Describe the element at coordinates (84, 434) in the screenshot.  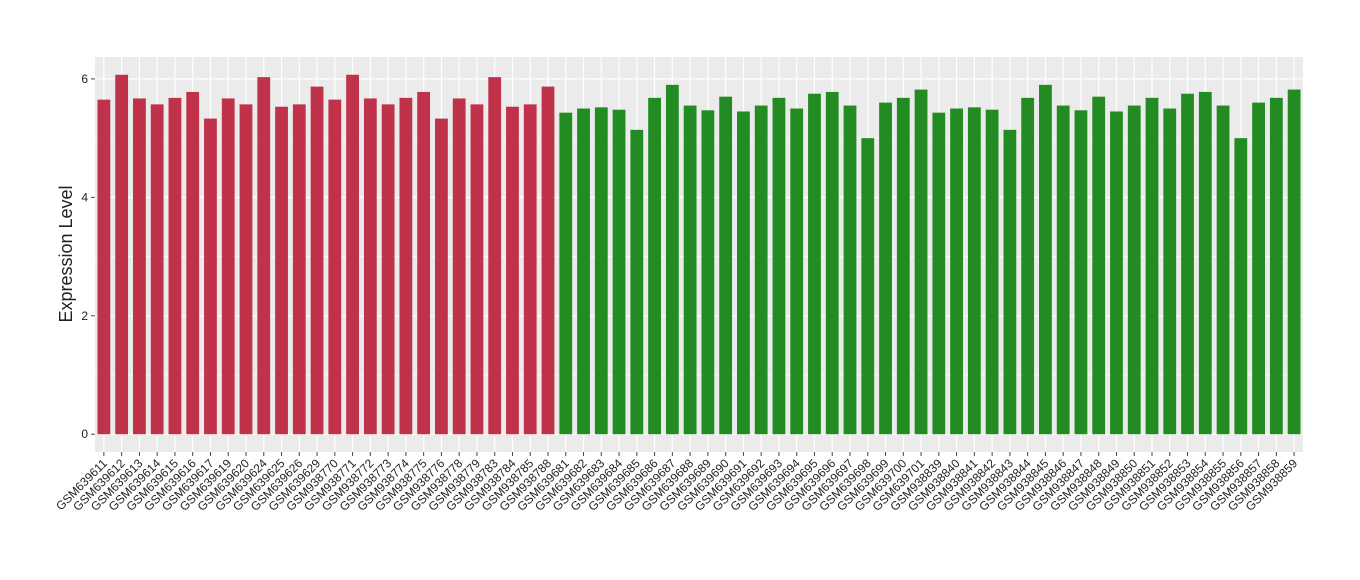
I see `y-tick-label: 0` at that location.